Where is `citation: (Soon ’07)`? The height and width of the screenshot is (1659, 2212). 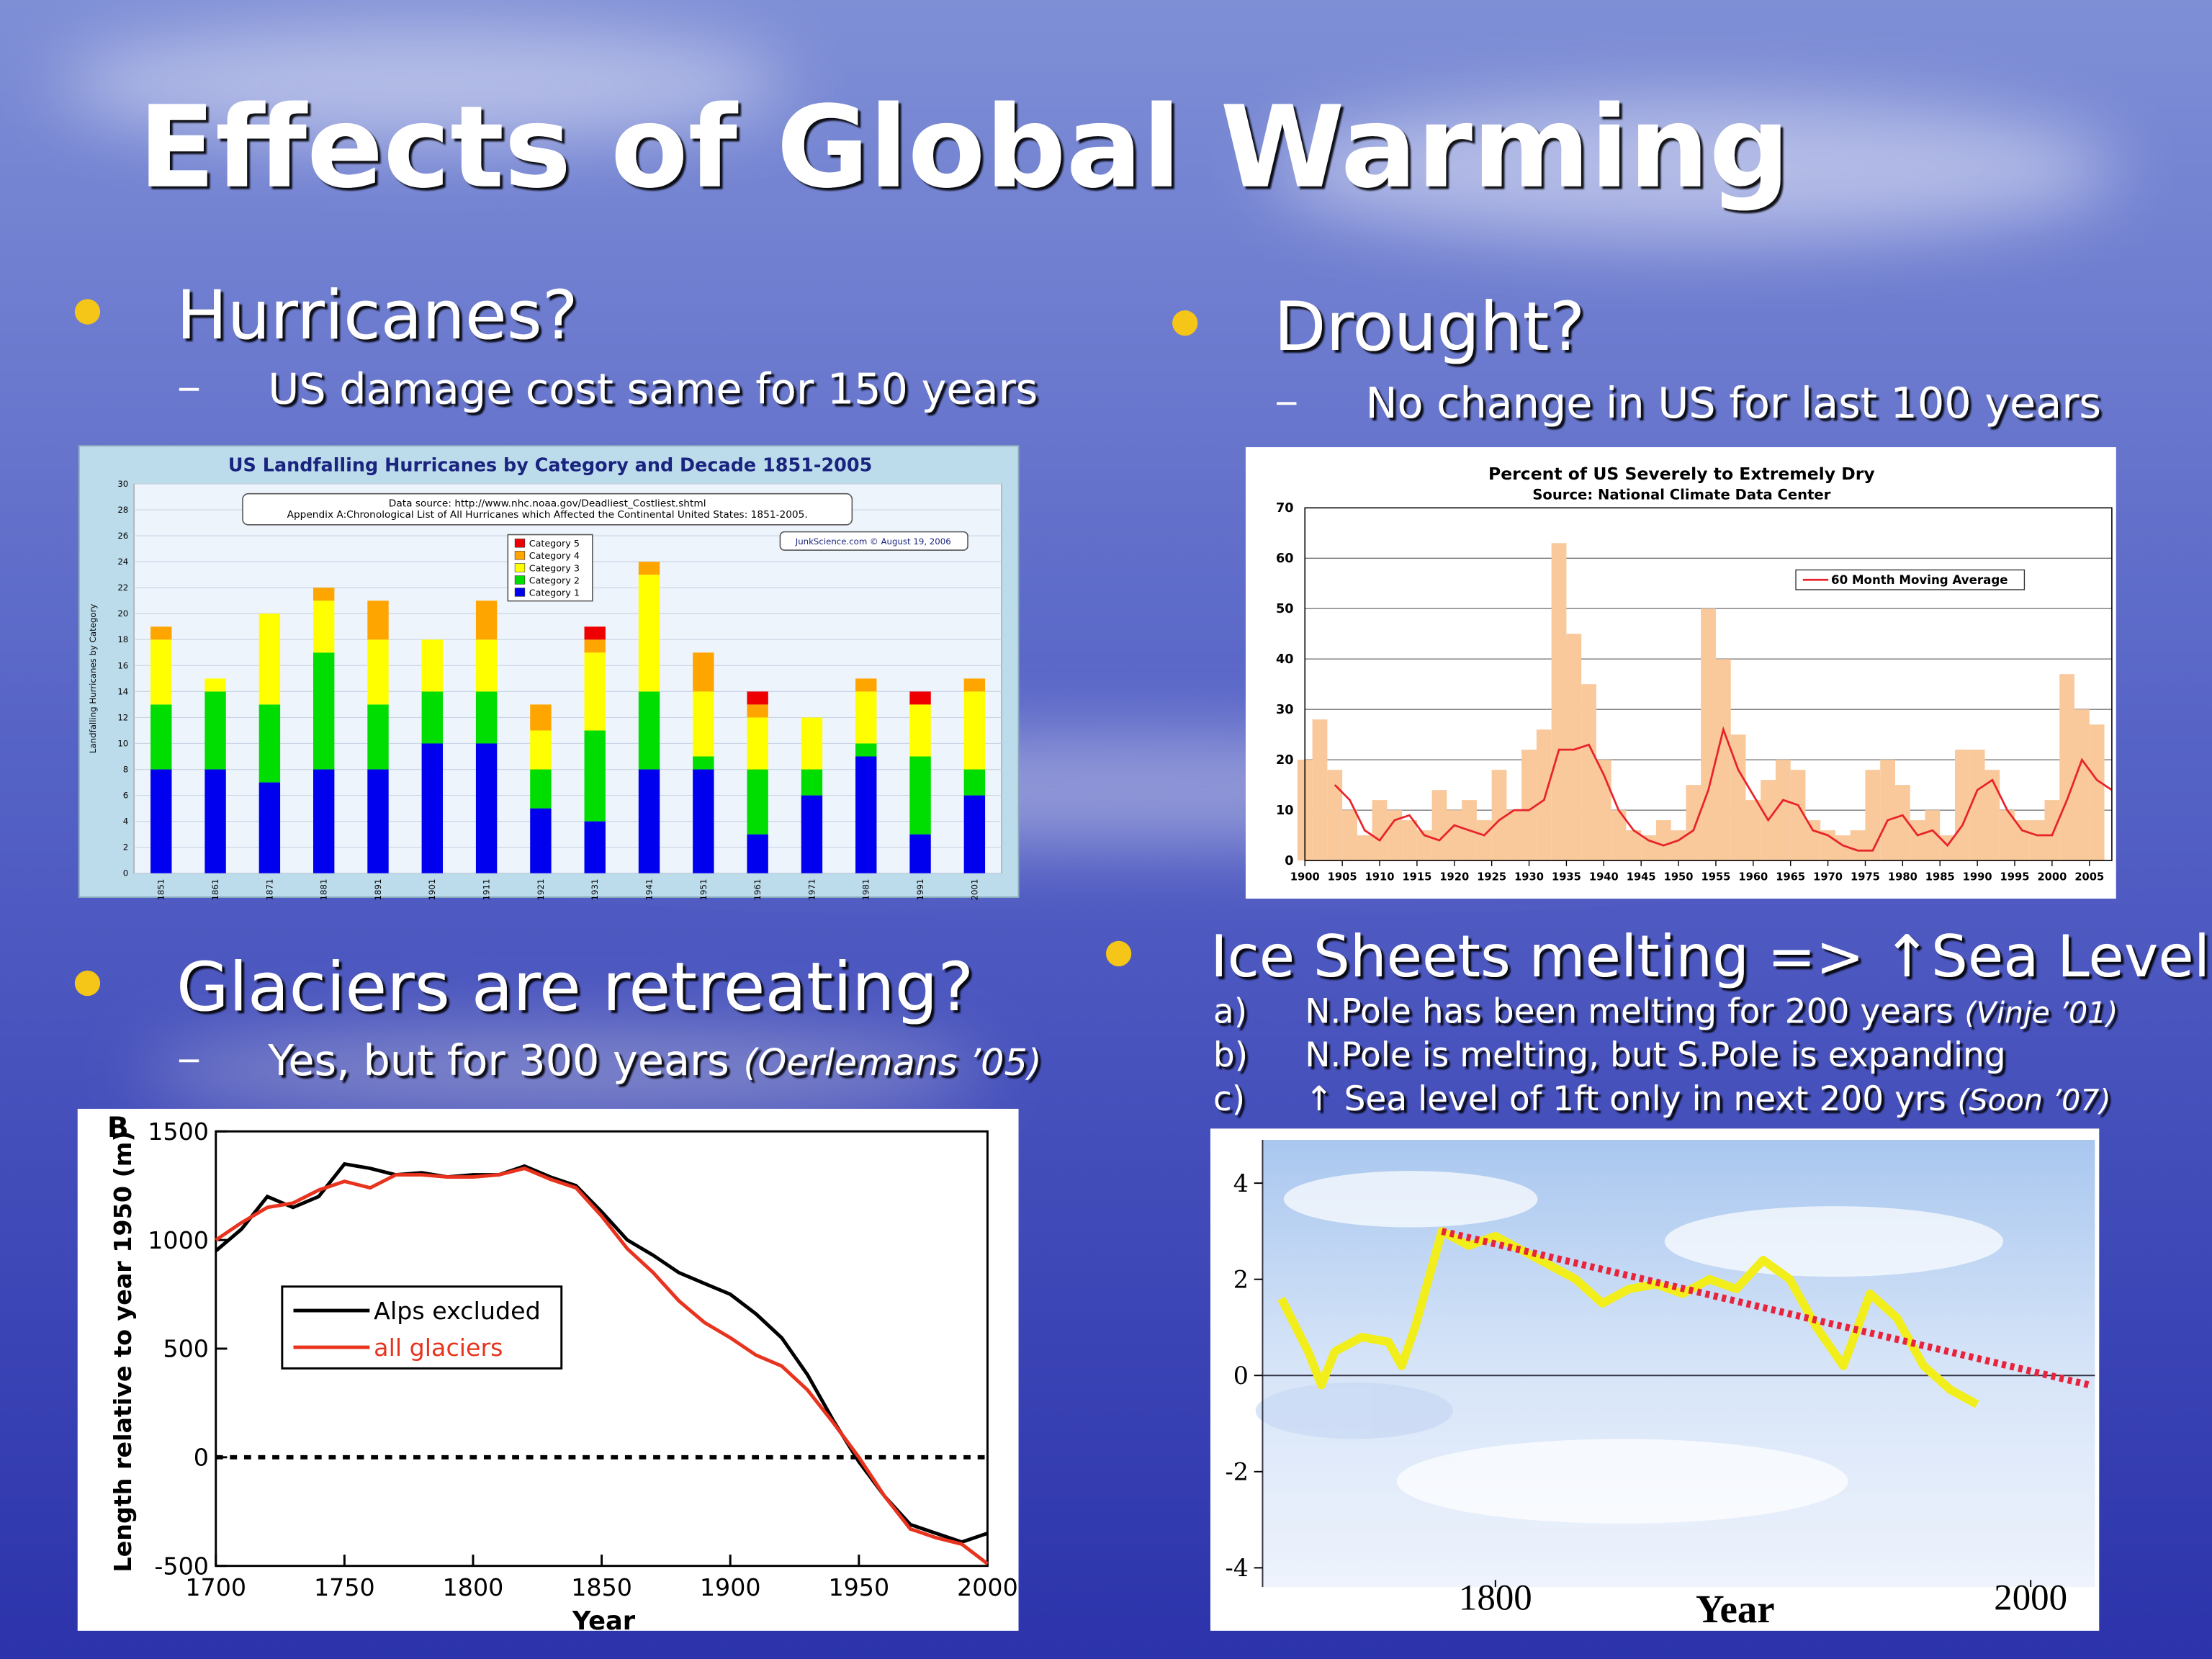
citation: (Soon ’07) is located at coordinates (2033, 1100).